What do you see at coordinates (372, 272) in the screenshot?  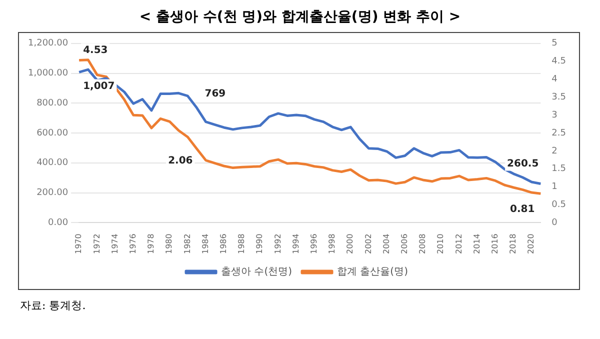 I see `legend-label: 합계 출산율(명)` at bounding box center [372, 272].